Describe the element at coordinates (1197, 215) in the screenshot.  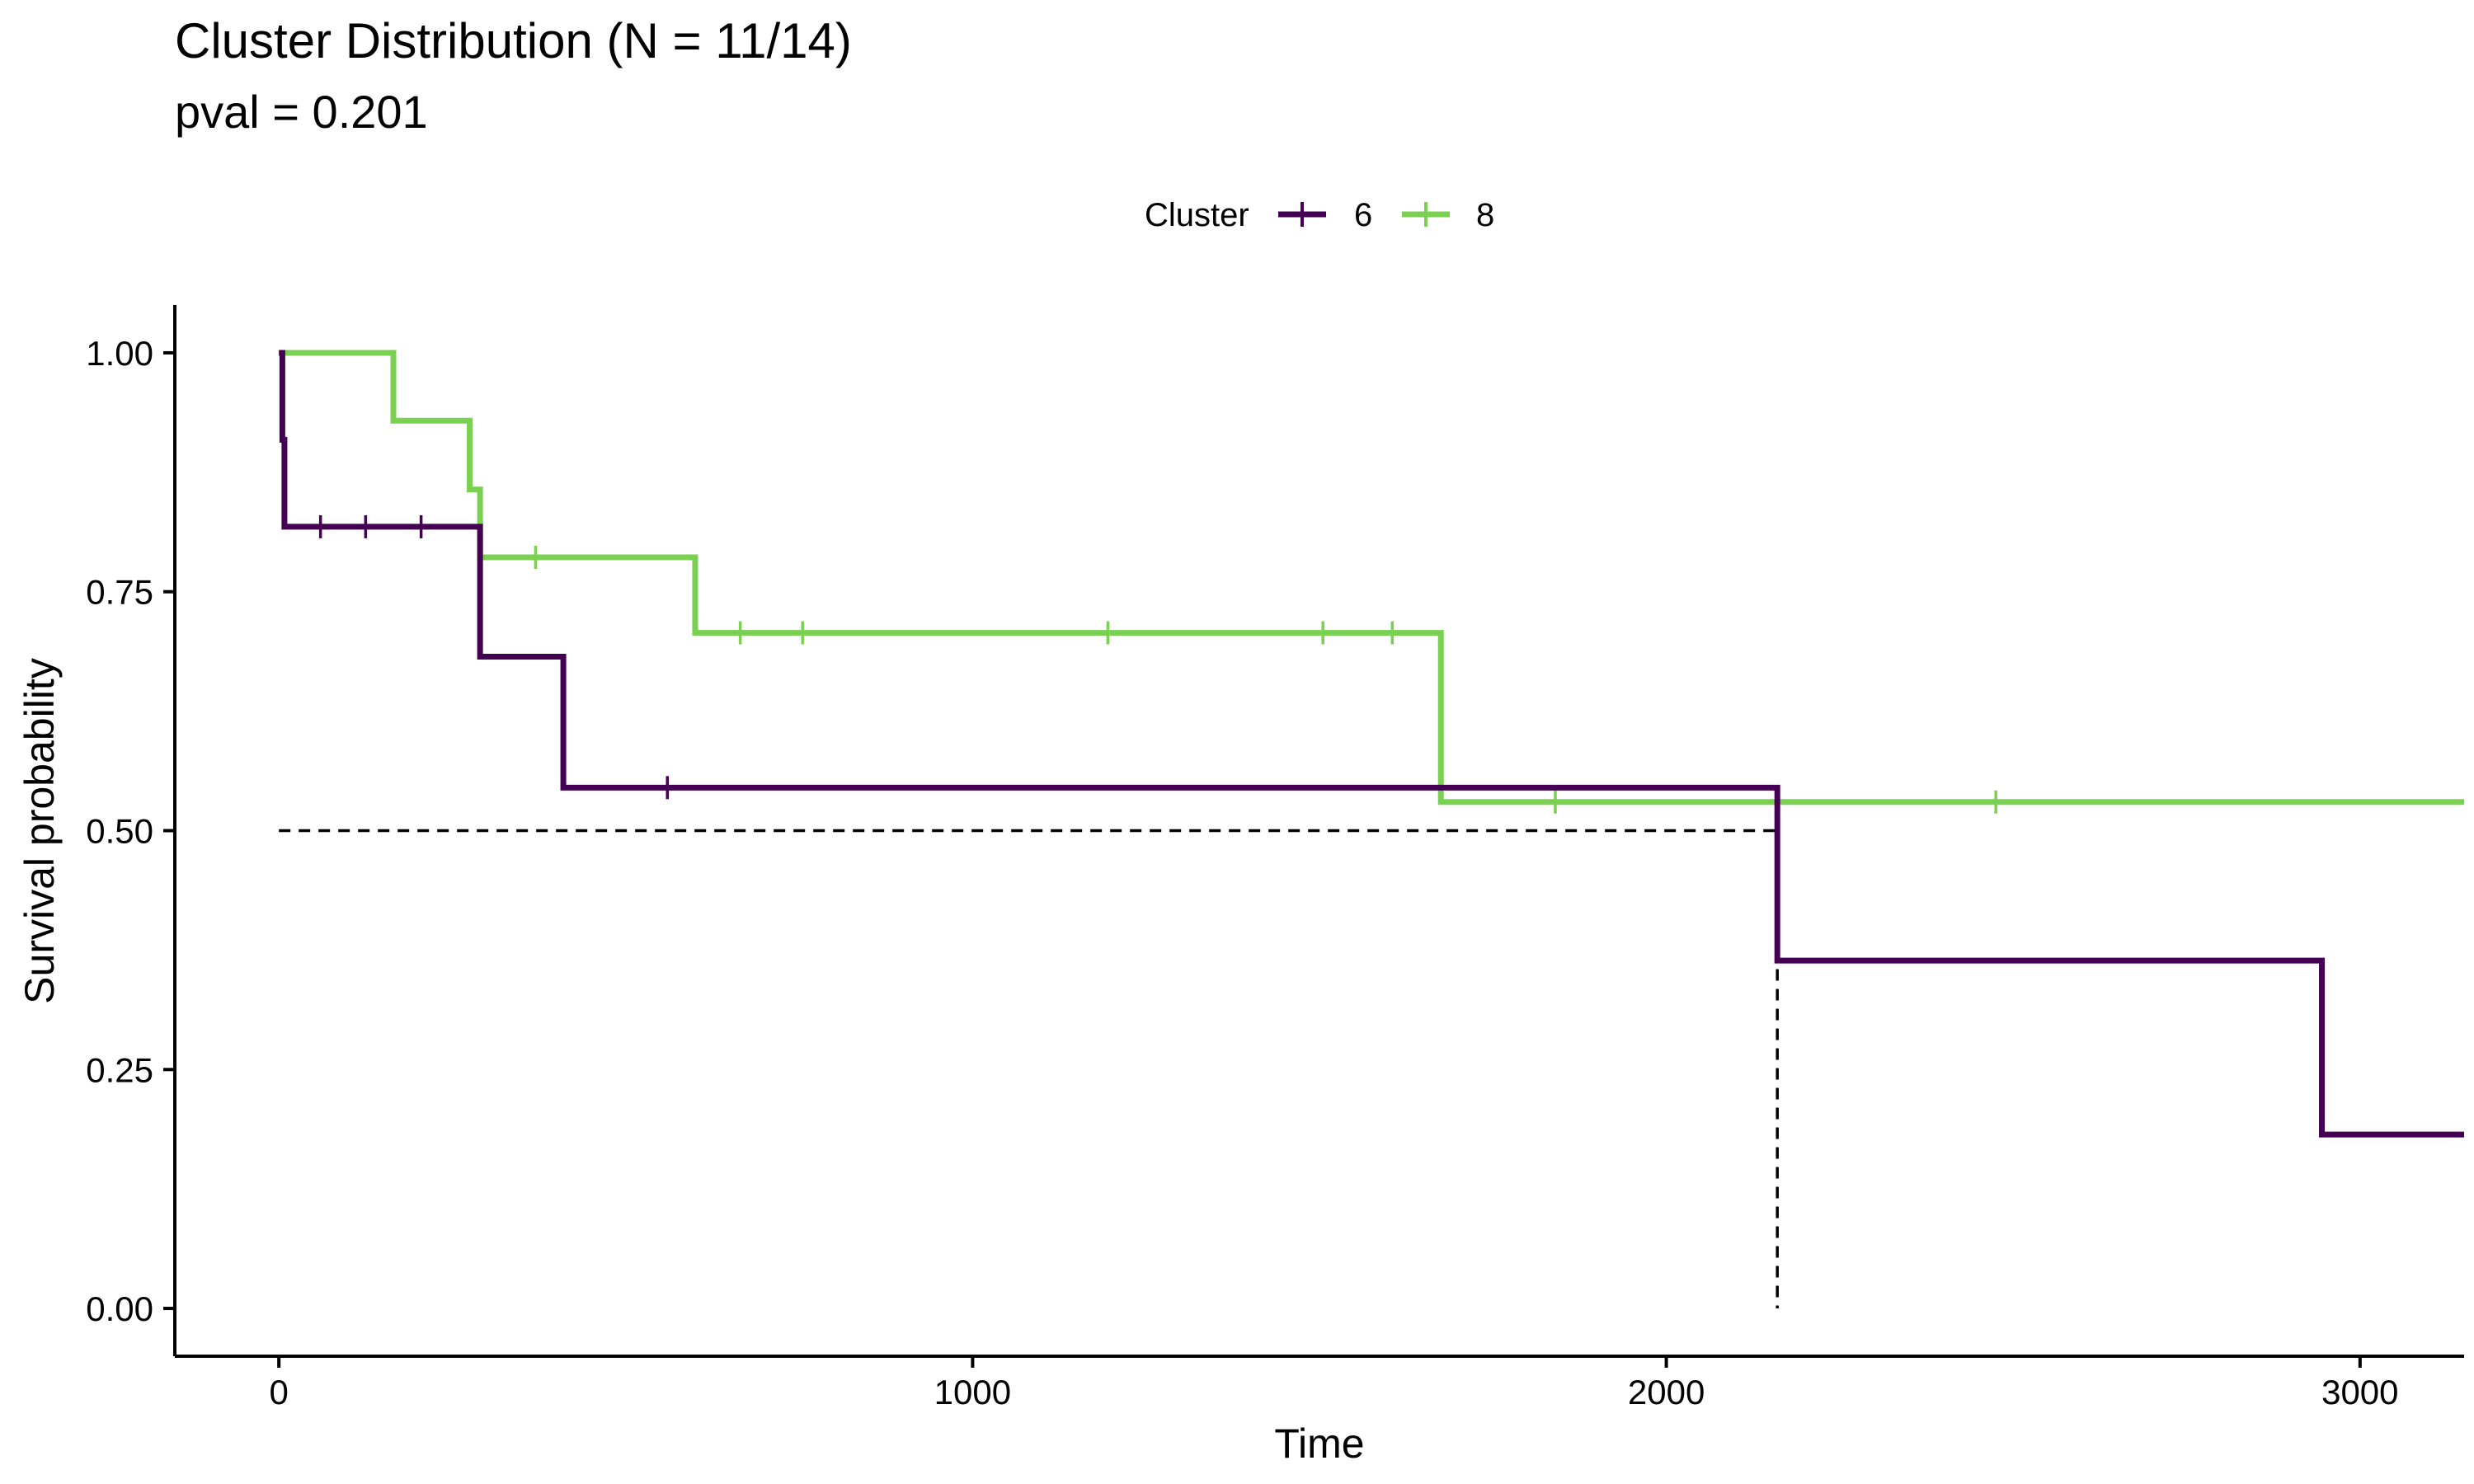
I see `legend-title: Cluster` at that location.